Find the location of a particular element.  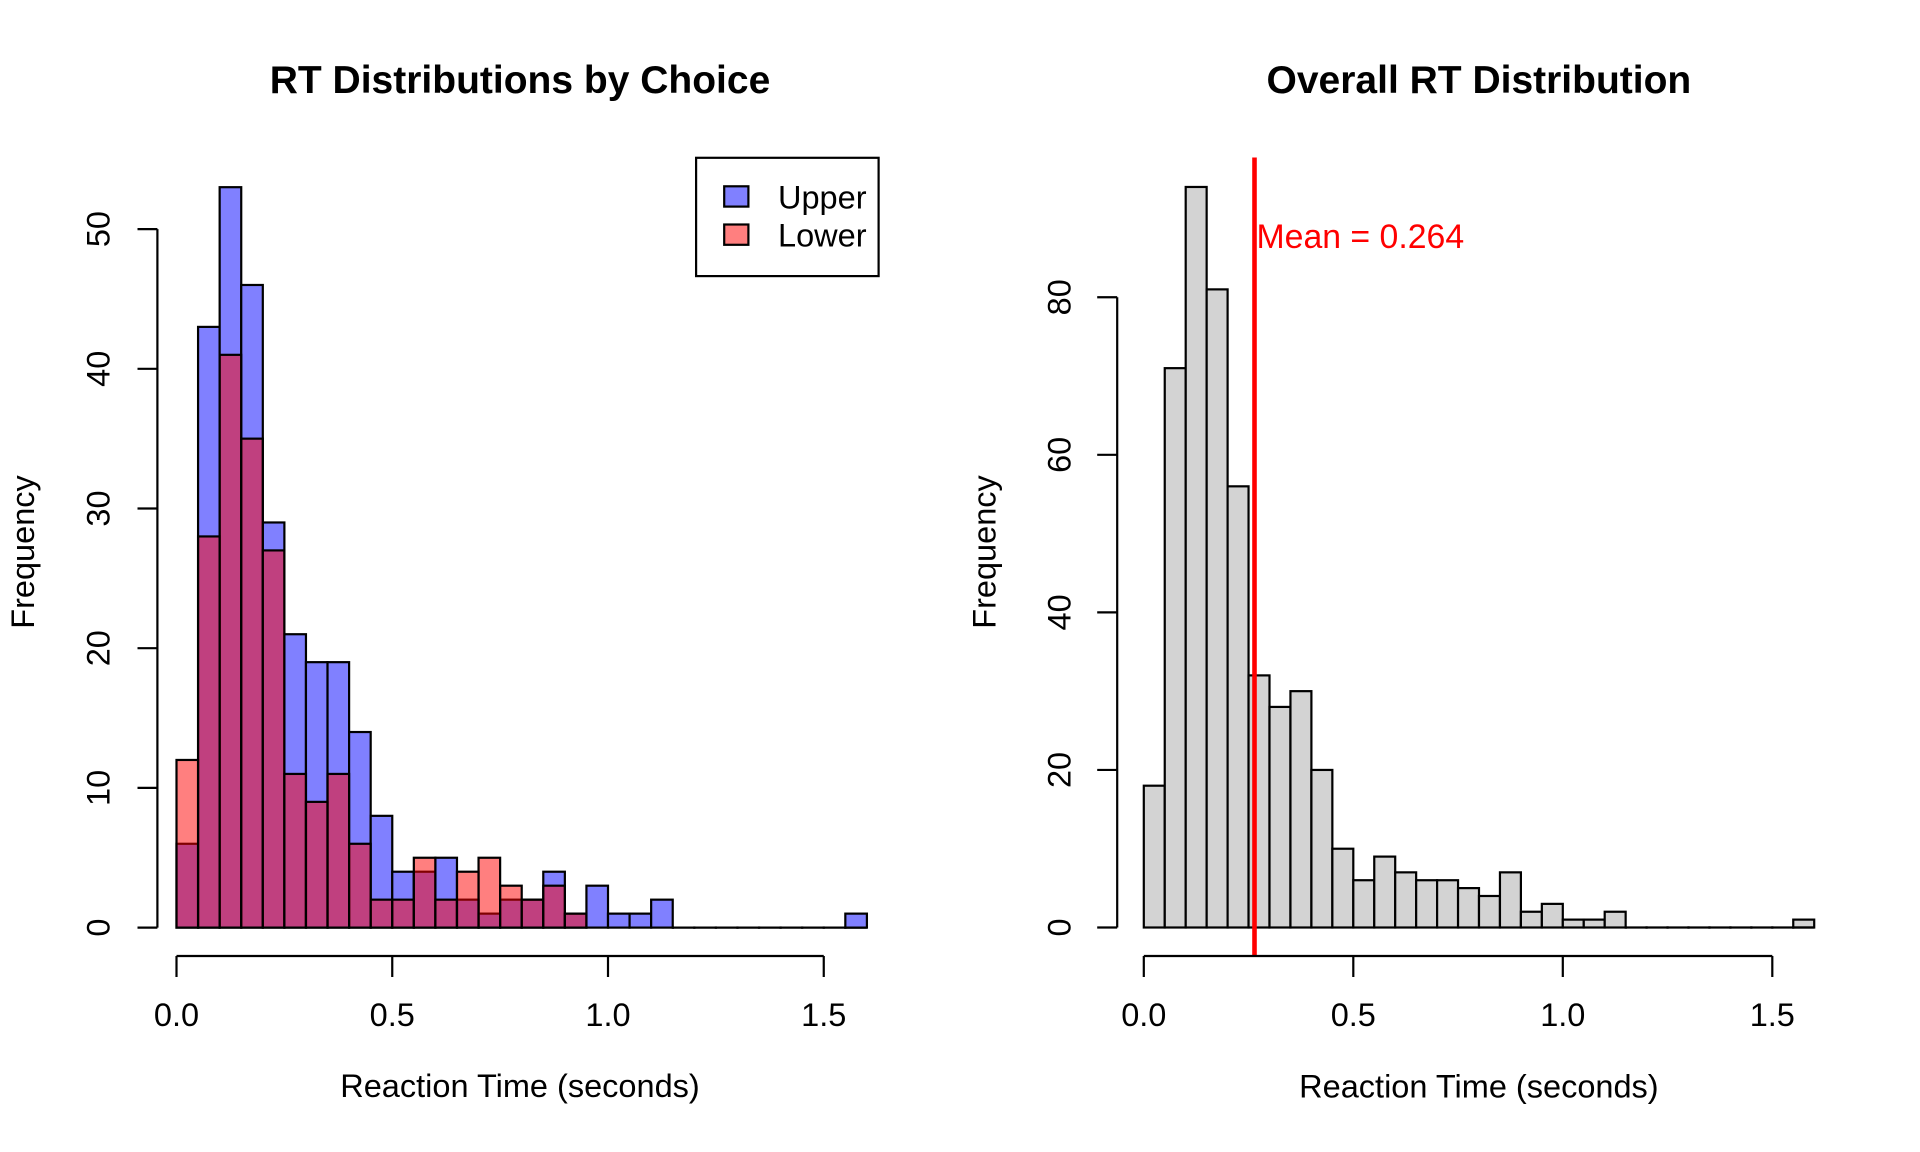

svg-text: Overall RT Distribution is located at coordinates (1479, 80).